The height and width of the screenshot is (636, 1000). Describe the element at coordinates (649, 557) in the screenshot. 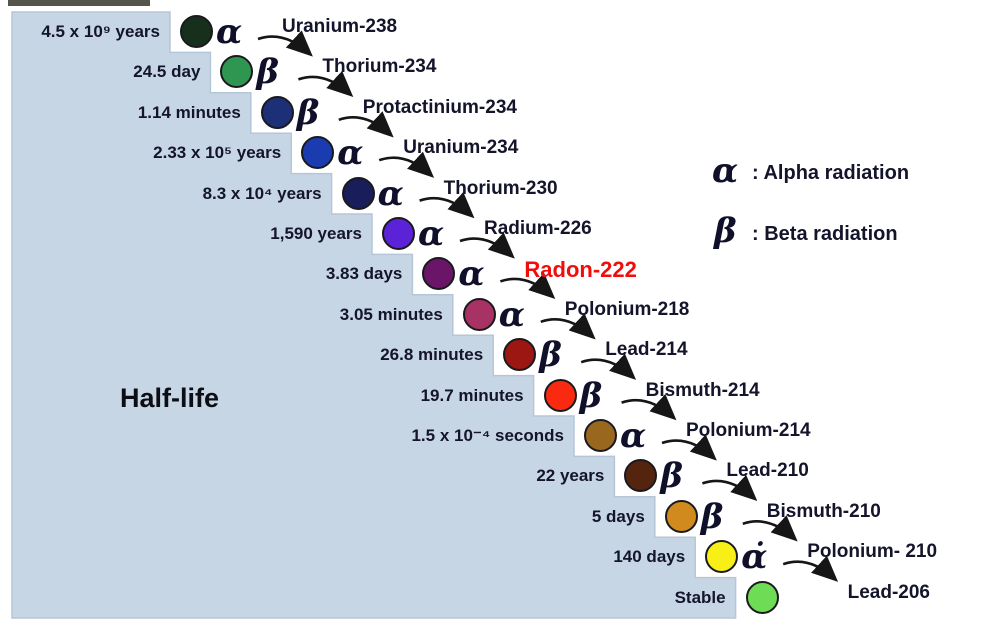

I see `half-life-label: 140 days` at that location.